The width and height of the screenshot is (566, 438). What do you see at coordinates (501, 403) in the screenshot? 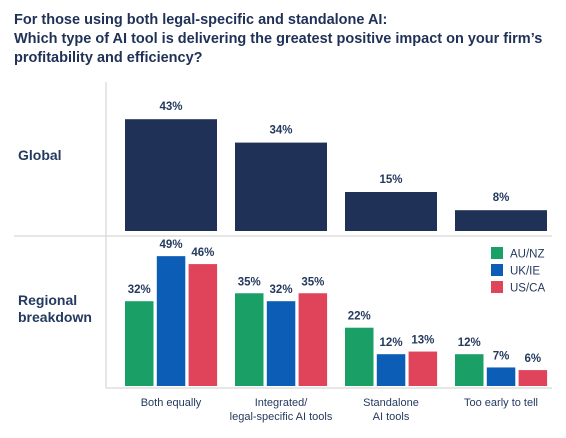
I see `category-label: Too early to tell` at bounding box center [501, 403].